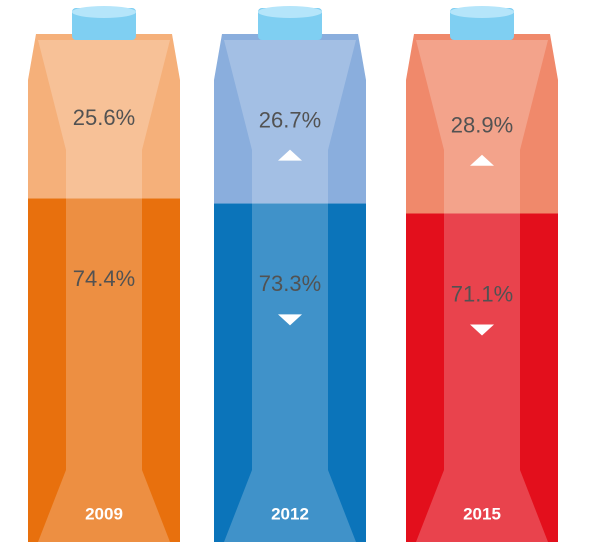 This screenshot has width=592, height=542. What do you see at coordinates (482, 293) in the screenshot?
I see `value-label: 71.1%` at bounding box center [482, 293].